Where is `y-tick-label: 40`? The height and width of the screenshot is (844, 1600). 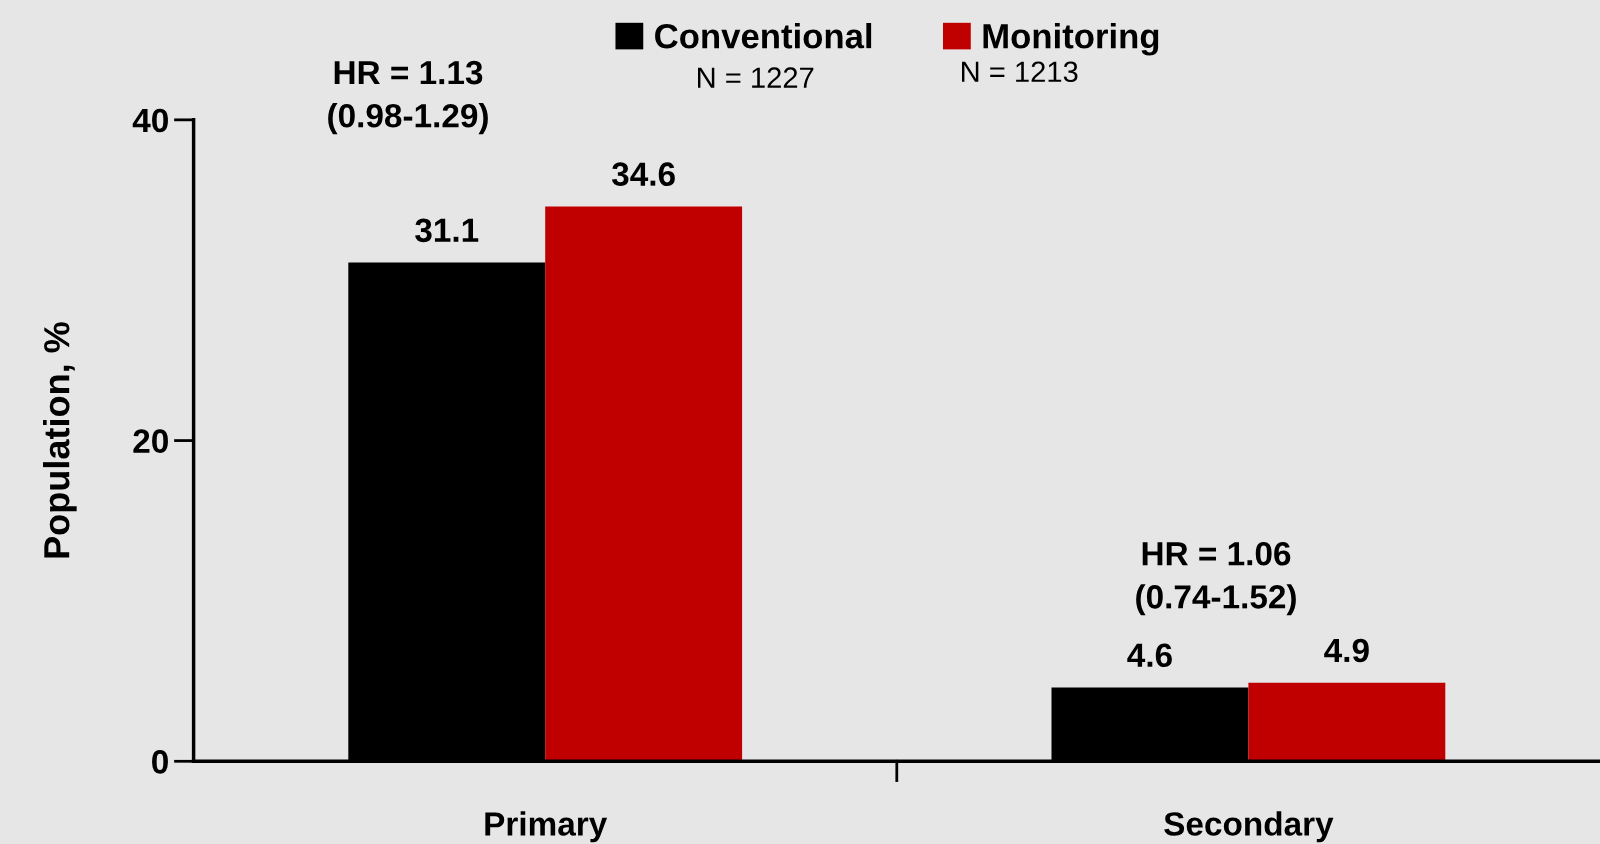
y-tick-label: 40 is located at coordinates (150, 120).